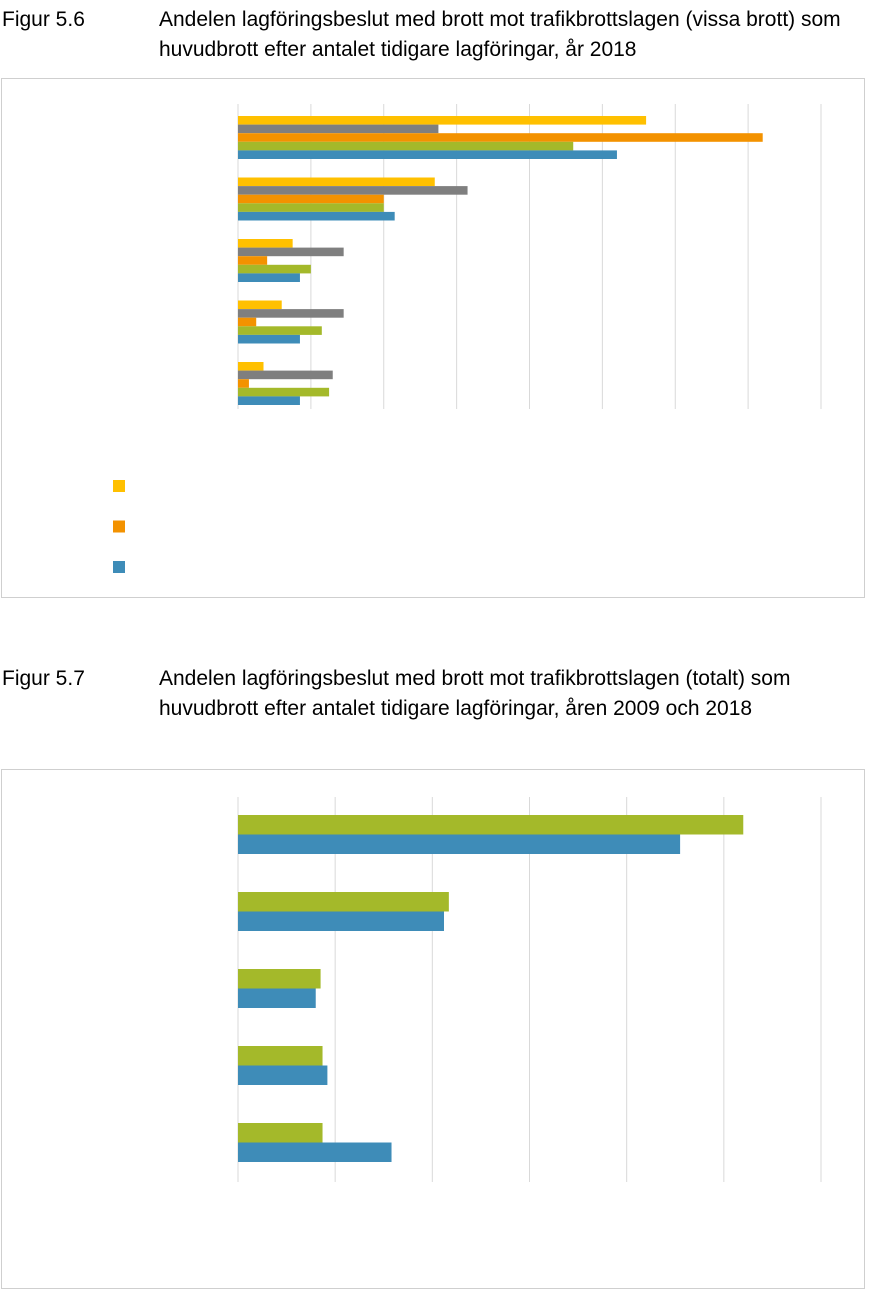 Image resolution: width=879 pixels, height=1290 pixels. Describe the element at coordinates (43, 19) in the screenshot. I see `figure-label: Figur 5.6` at that location.